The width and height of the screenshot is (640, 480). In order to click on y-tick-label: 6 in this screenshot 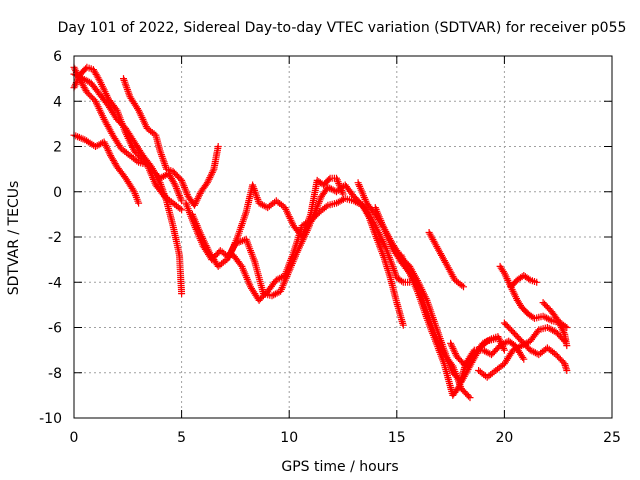, I will do `click(57, 57)`.